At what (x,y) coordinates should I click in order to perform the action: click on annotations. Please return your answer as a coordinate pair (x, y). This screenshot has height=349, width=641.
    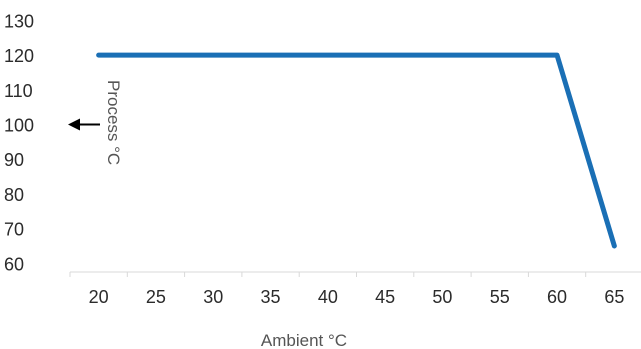
    Looking at the image, I should click on (84, 124).